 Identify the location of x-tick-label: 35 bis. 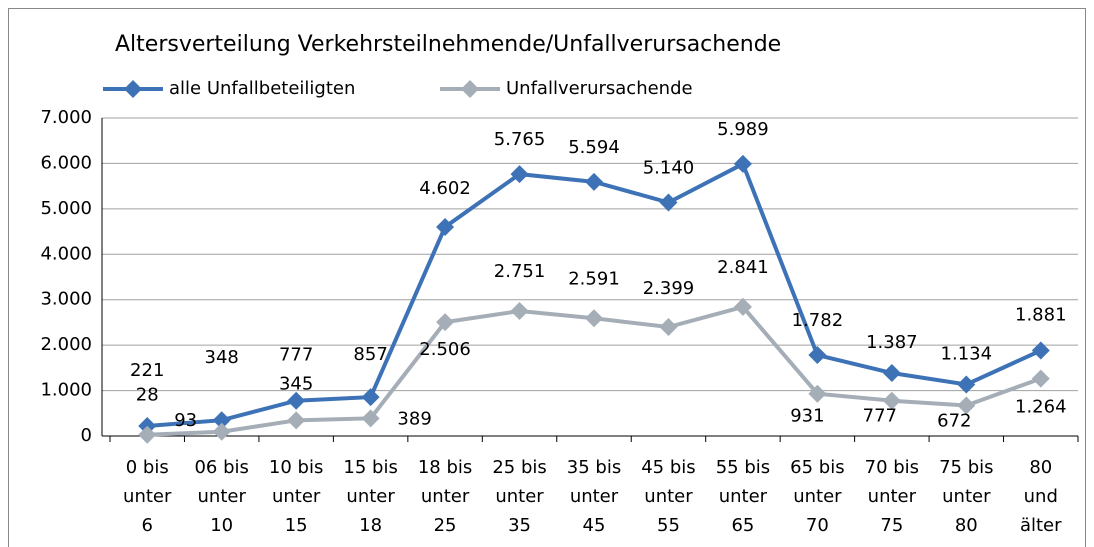
(594, 467).